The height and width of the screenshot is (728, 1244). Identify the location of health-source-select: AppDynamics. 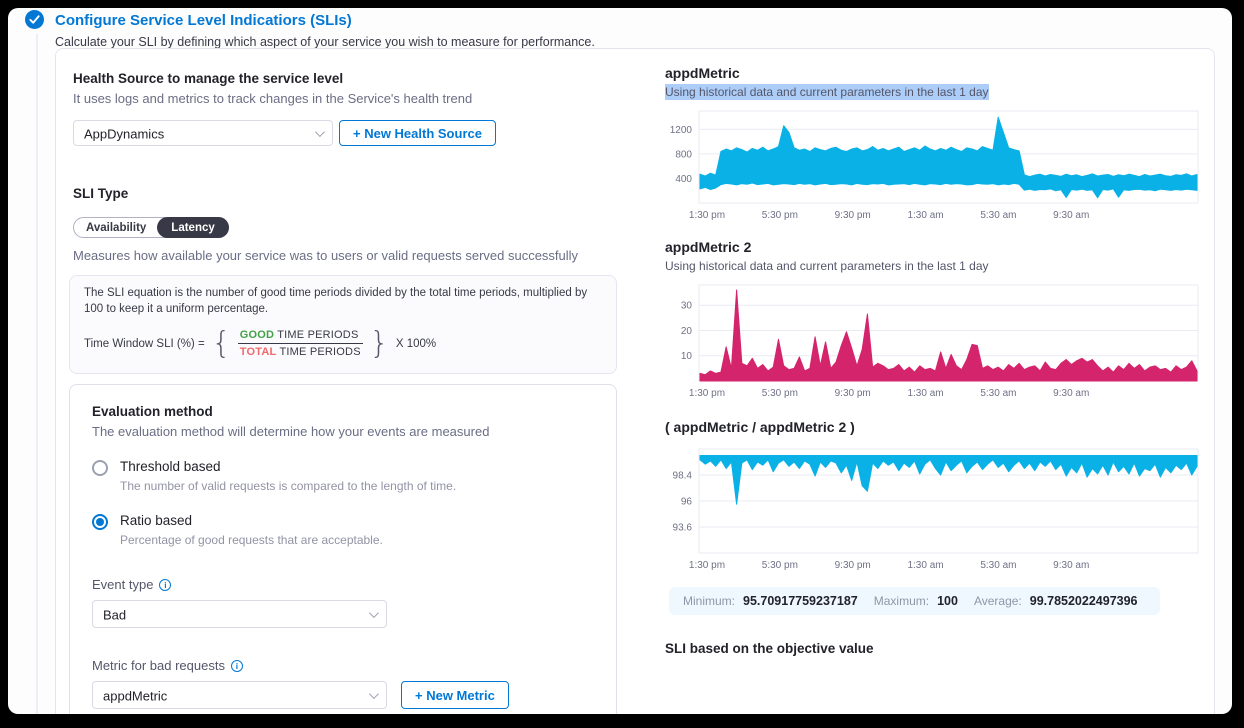
(203, 133).